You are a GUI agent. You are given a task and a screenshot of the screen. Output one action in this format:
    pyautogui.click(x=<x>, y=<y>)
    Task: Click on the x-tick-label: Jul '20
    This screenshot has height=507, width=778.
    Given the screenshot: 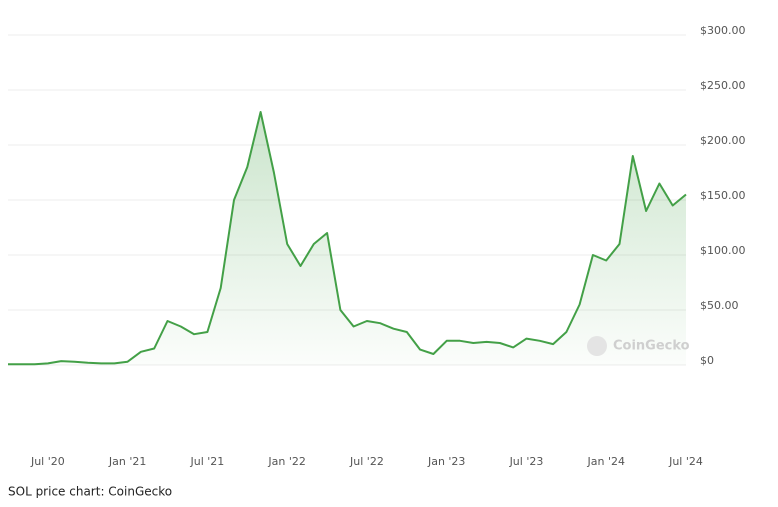 What is the action you would take?
    pyautogui.click(x=47, y=461)
    